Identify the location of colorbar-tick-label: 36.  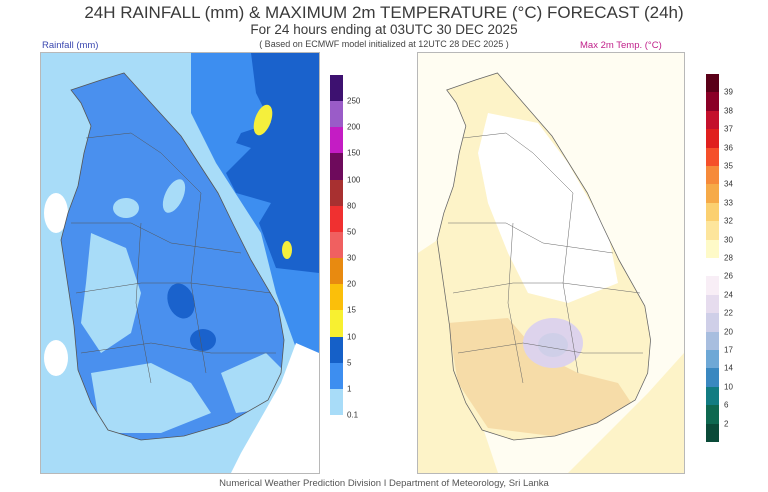
(728, 148).